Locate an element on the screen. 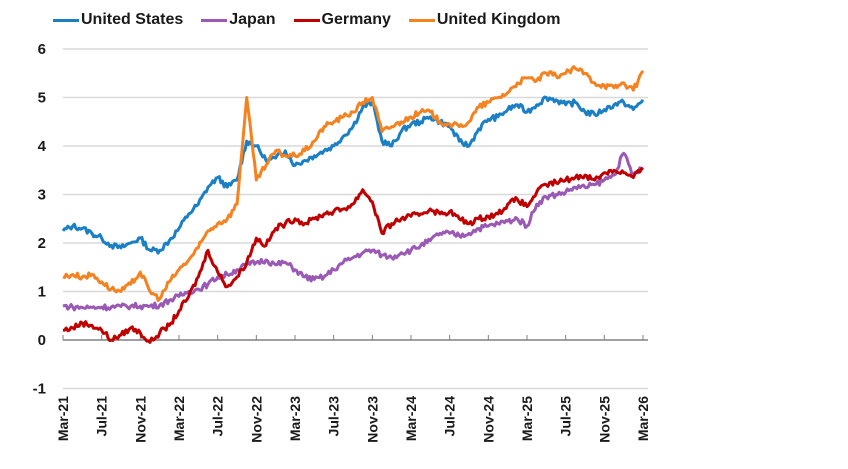 This screenshot has width=848, height=469. legend-swatch-united-kingdom is located at coordinates (421, 20).